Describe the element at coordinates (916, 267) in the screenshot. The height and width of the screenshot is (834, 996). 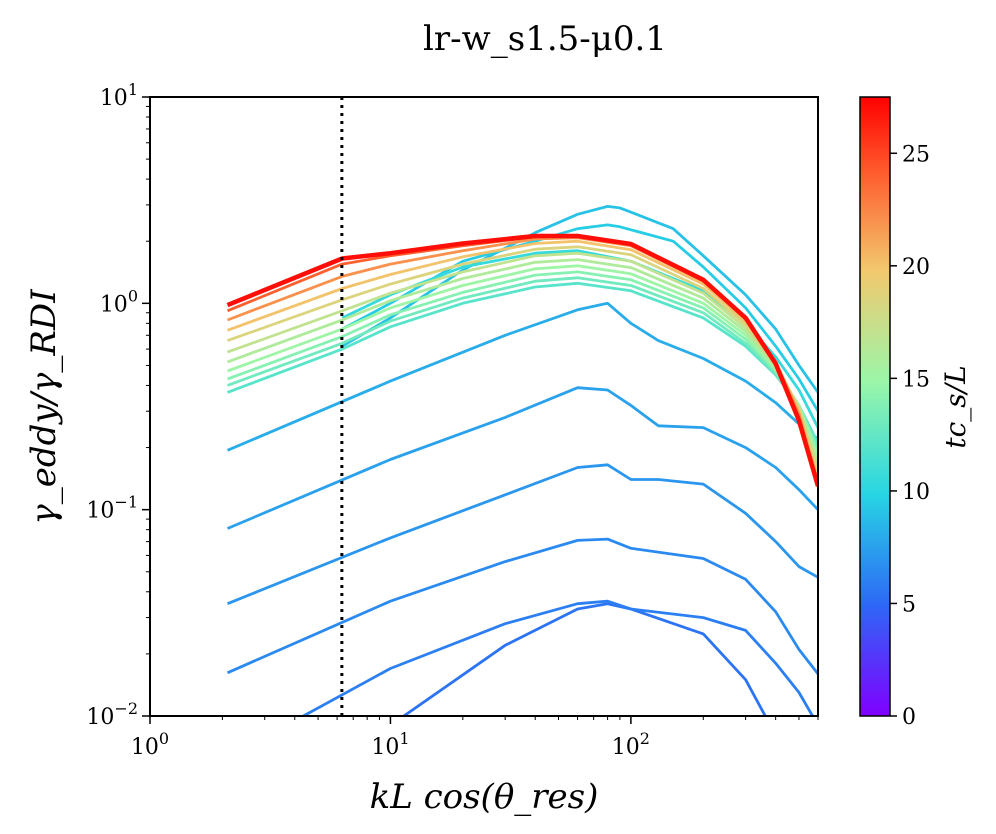
I see `colorbar-tick-label-4: 20` at that location.